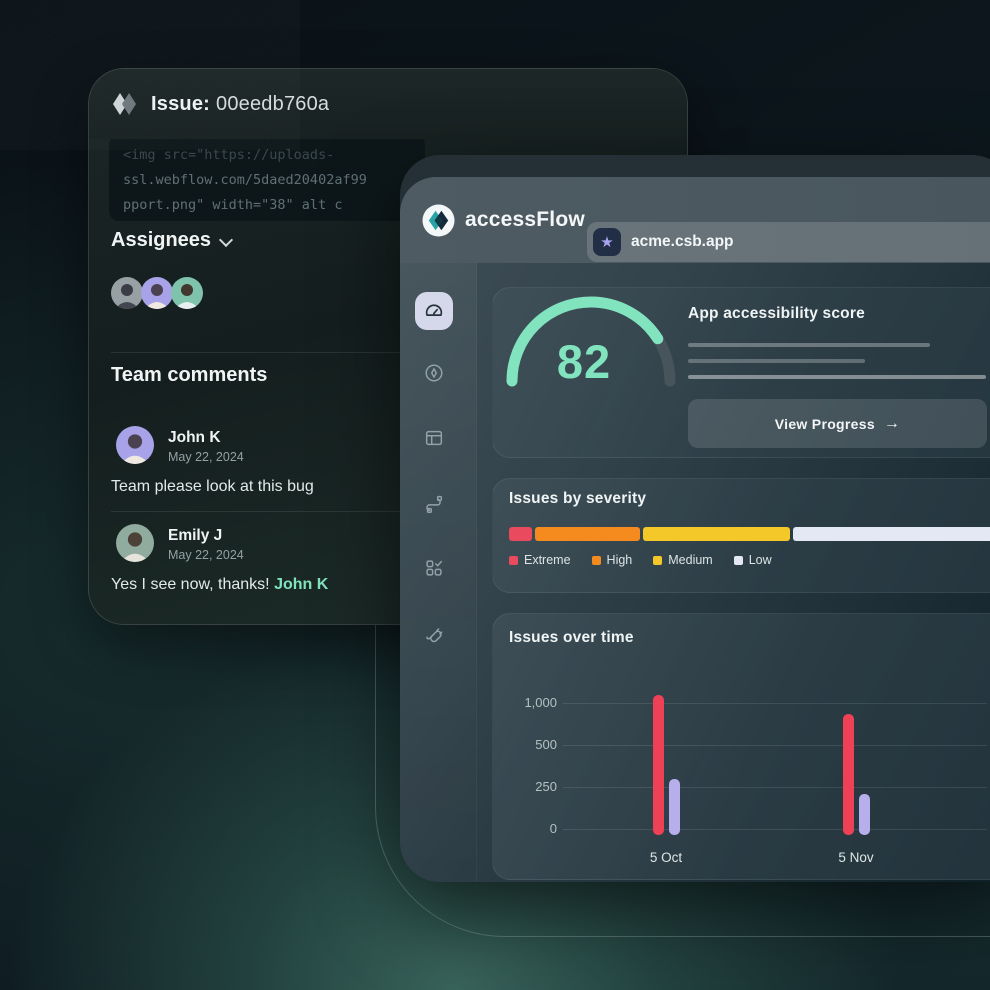  I want to click on assignees-heading-label: Assignees, so click(161, 240).